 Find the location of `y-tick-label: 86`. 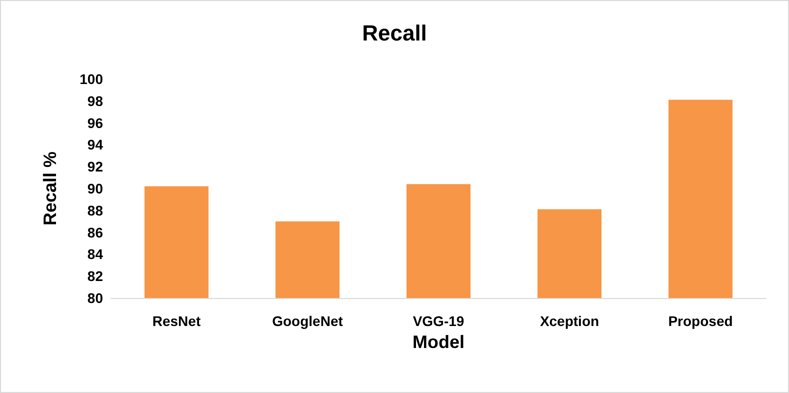

y-tick-label: 86 is located at coordinates (95, 232).